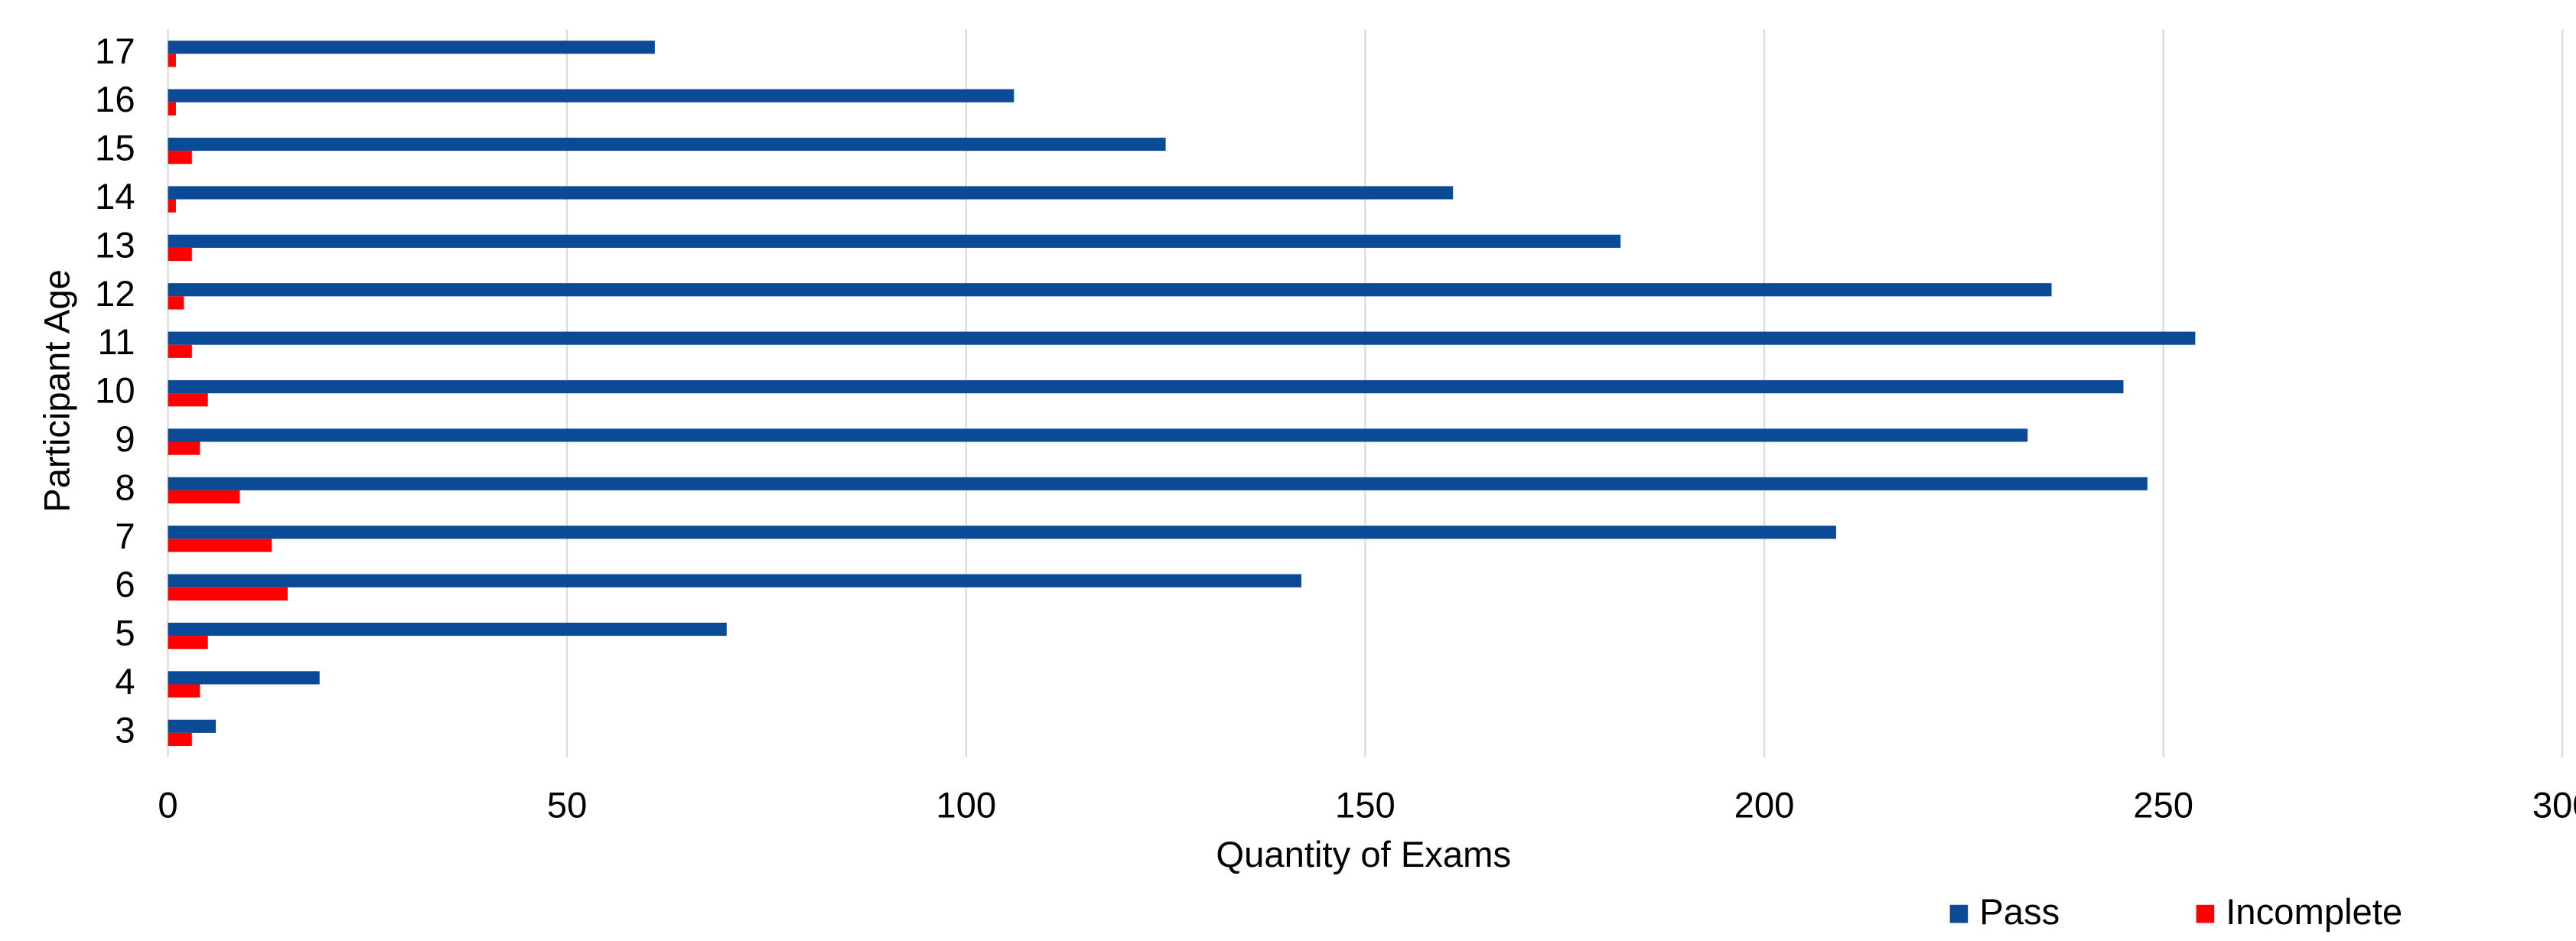 This screenshot has height=941, width=2576. I want to click on x-tick-label: 300, so click(2554, 806).